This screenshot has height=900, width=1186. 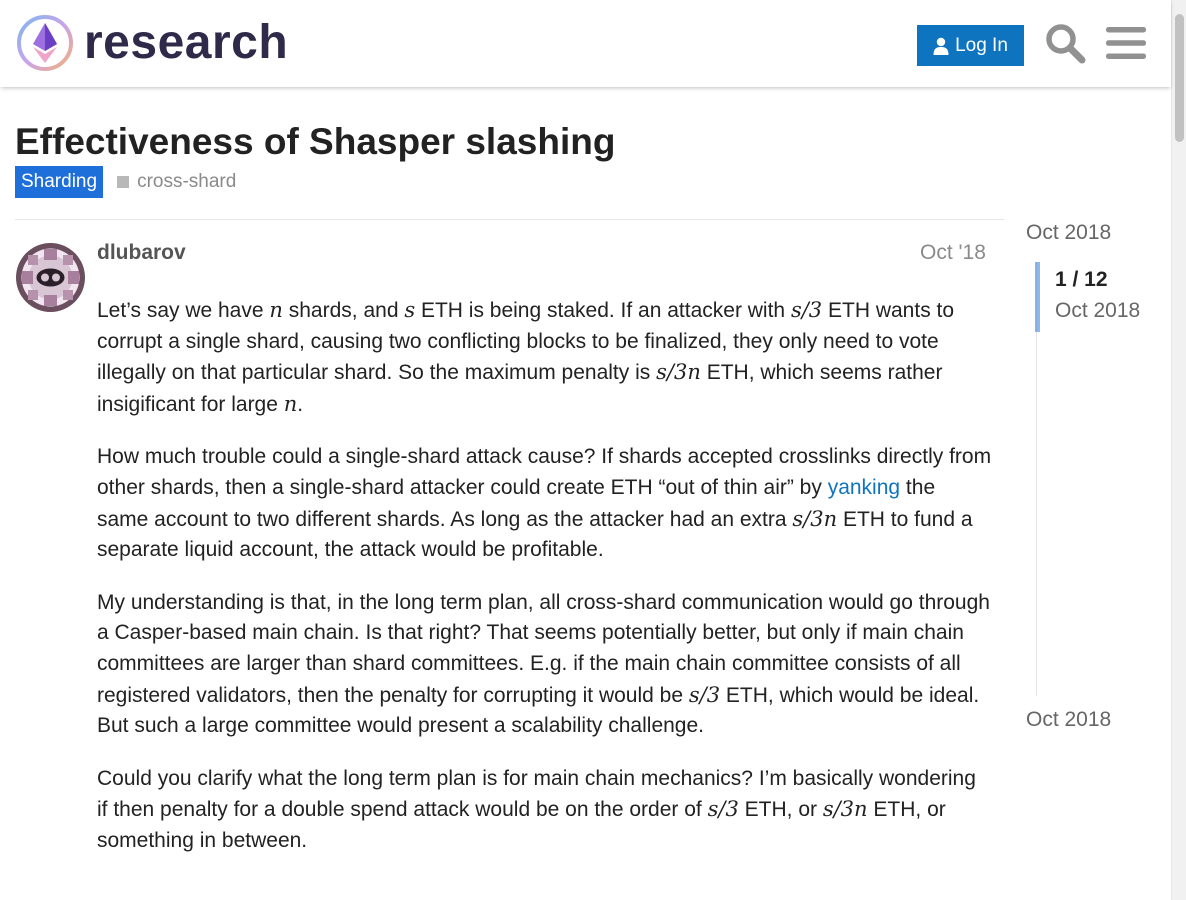 What do you see at coordinates (585, 43) in the screenshot?
I see `site-header: research Log In` at bounding box center [585, 43].